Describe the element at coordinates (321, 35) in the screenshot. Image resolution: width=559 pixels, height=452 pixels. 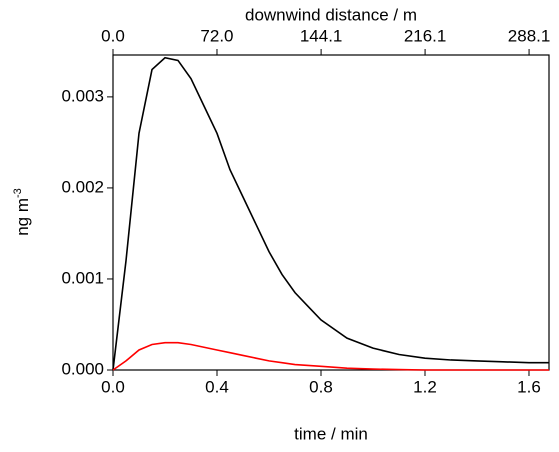
I see `x2-tick-label: 144.1` at that location.